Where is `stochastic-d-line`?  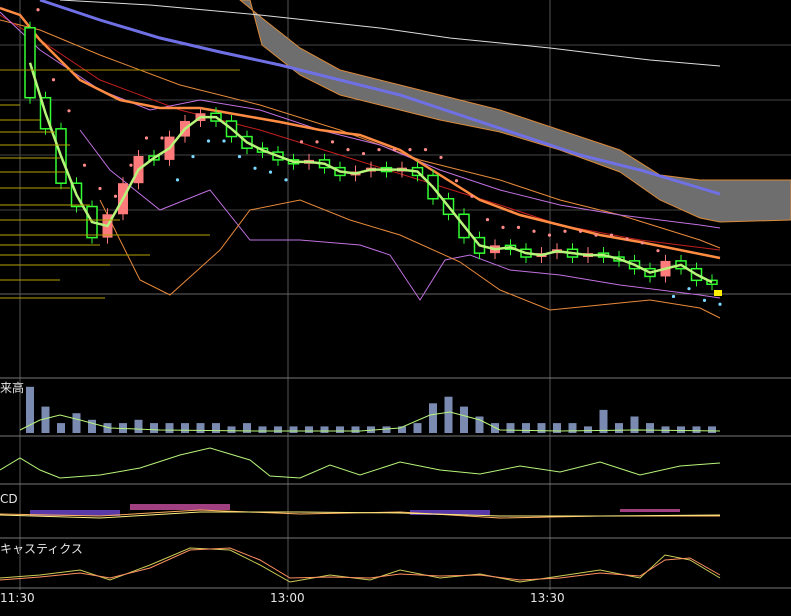
stochastic-d-line is located at coordinates (360, 564).